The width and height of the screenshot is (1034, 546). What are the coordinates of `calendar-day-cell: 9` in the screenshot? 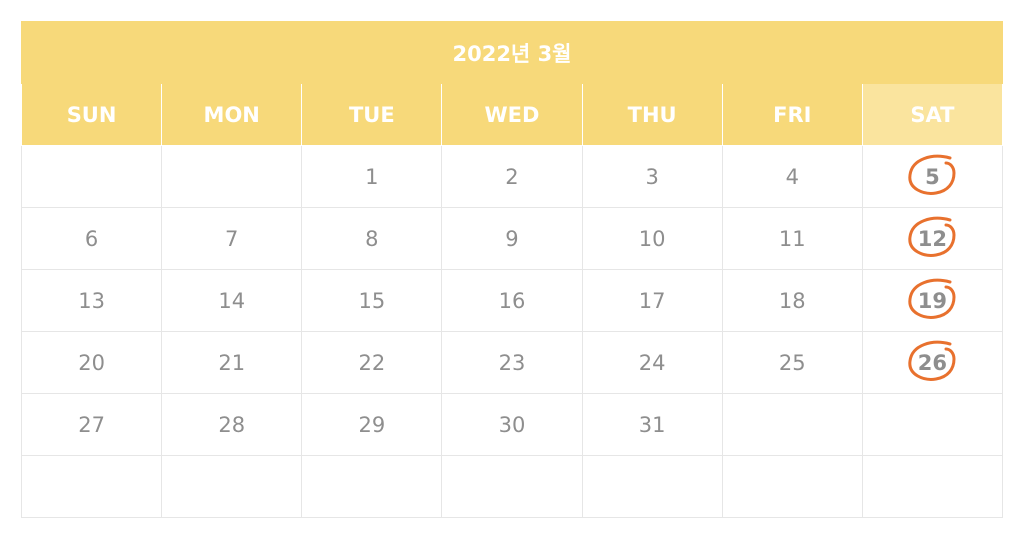 It's located at (512, 238).